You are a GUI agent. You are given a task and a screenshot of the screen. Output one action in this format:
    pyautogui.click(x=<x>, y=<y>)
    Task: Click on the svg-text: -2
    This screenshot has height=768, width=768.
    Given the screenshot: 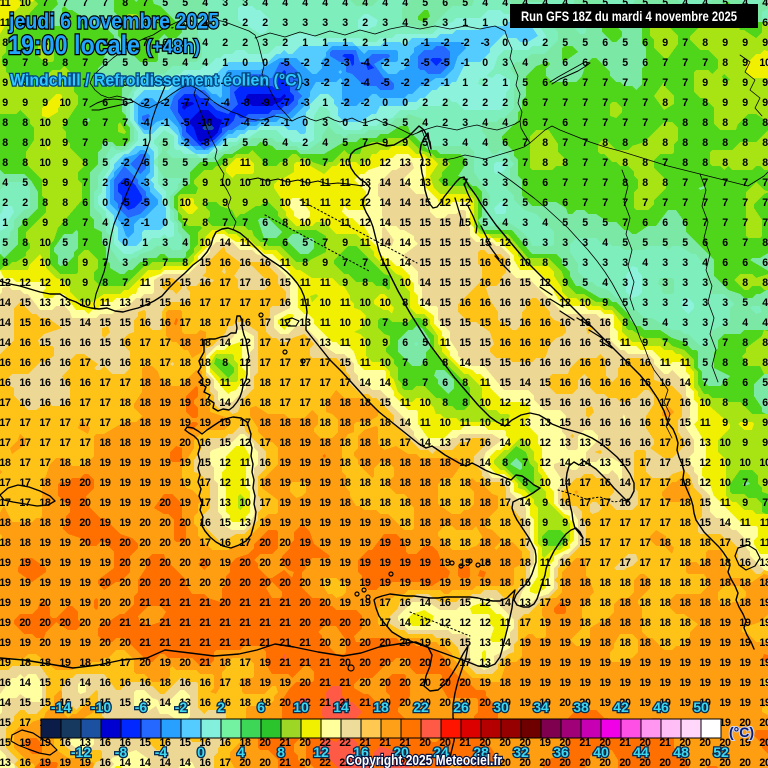 What is the action you would take?
    pyautogui.click(x=385, y=63)
    